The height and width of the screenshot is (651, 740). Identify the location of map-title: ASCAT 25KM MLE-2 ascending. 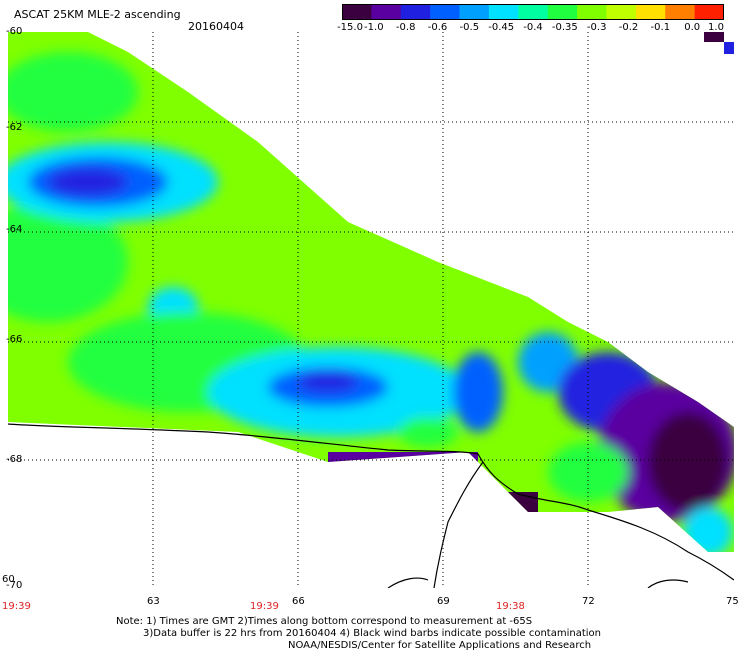
(97, 14).